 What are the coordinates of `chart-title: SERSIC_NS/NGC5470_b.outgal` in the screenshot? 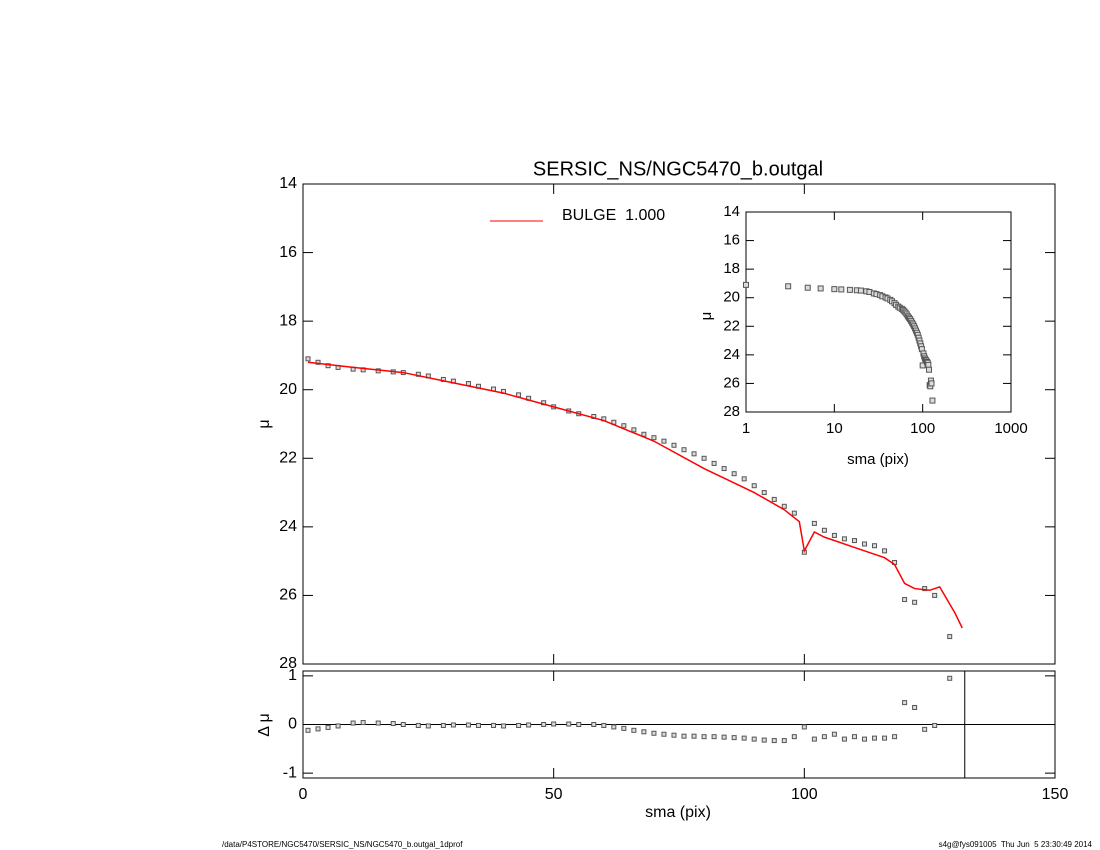 It's located at (678, 169).